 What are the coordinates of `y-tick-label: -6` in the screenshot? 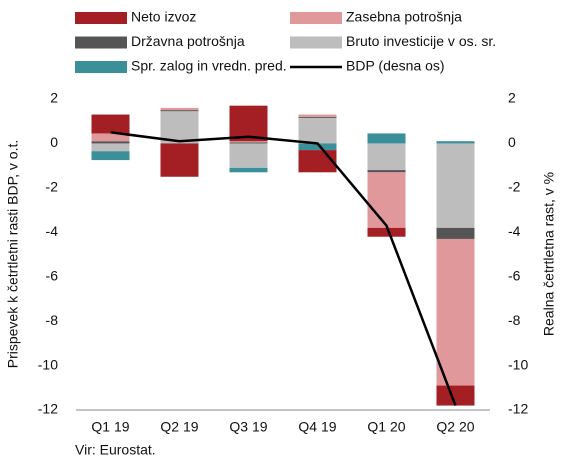 It's located at (52, 275).